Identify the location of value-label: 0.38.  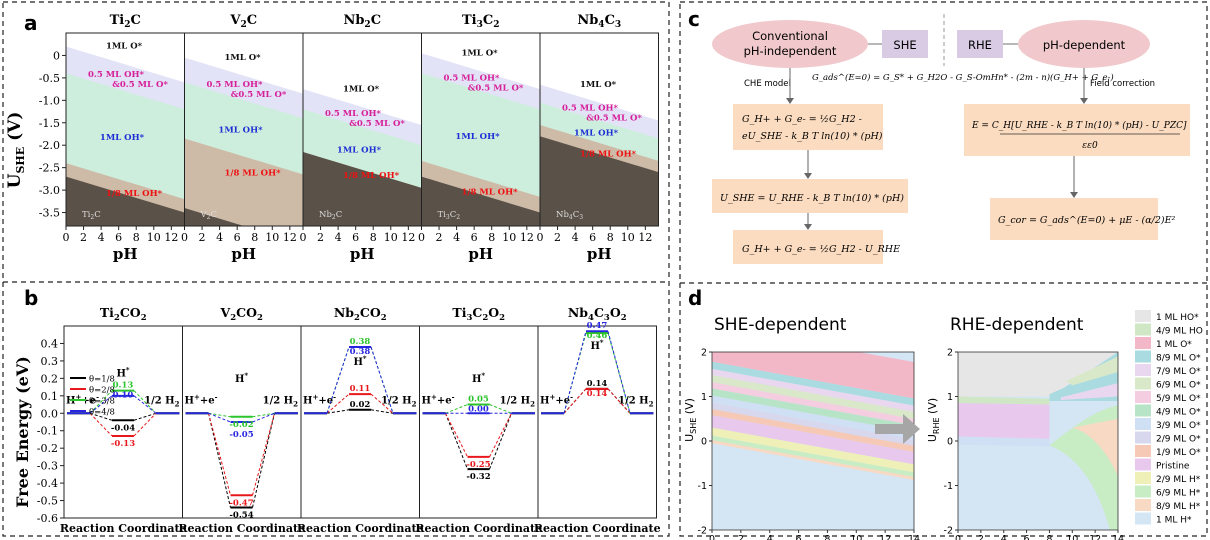
(360, 352).